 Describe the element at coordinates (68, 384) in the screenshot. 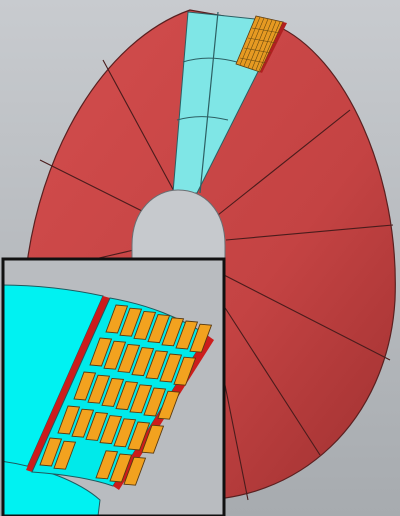

I see `inset-red-strip-left` at that location.